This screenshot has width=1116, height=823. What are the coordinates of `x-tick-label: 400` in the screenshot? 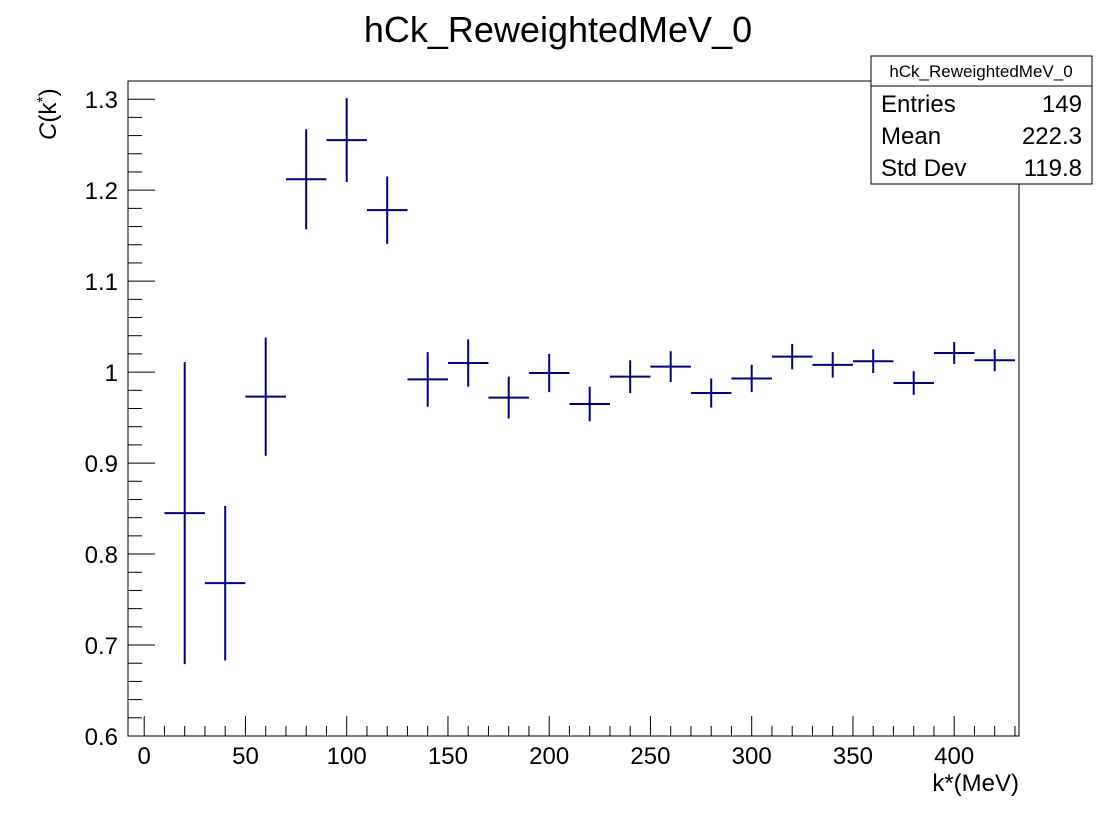 It's located at (954, 756).